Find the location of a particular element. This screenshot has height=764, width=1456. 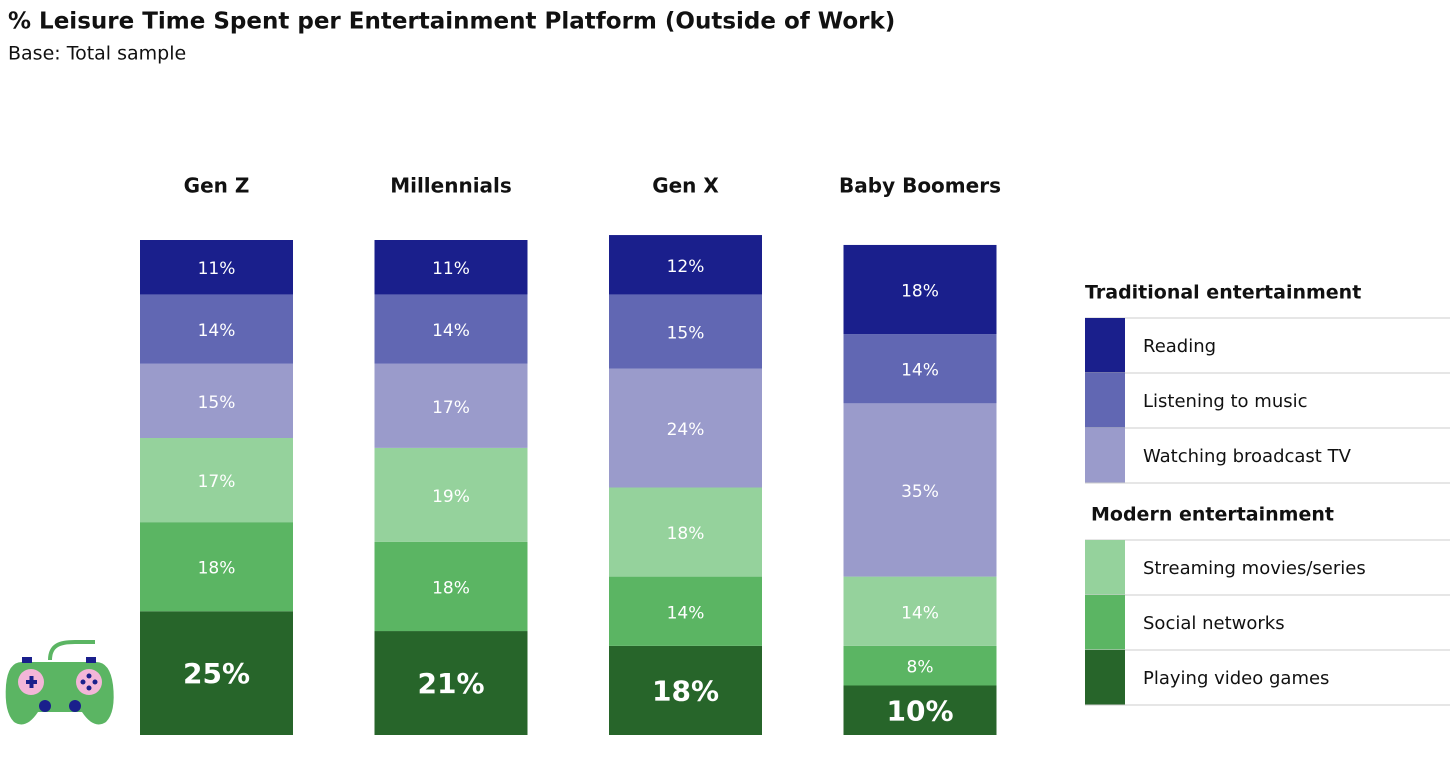

x-category-label: Millennials is located at coordinates (451, 186).